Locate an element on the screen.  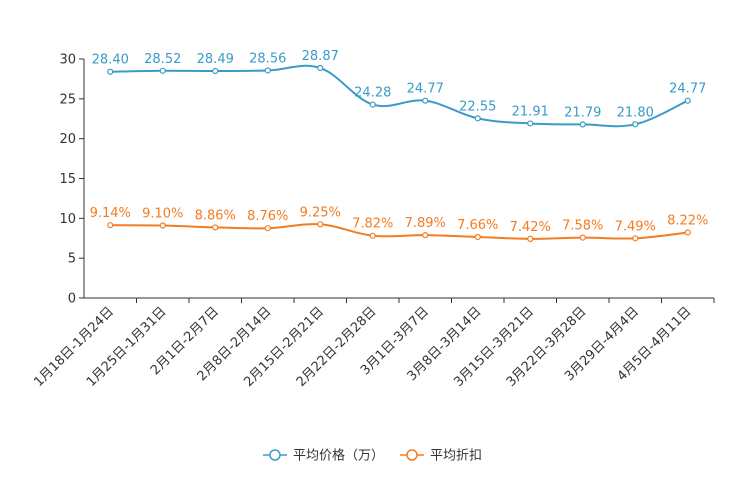
data-label: 7.58% is located at coordinates (582, 226).